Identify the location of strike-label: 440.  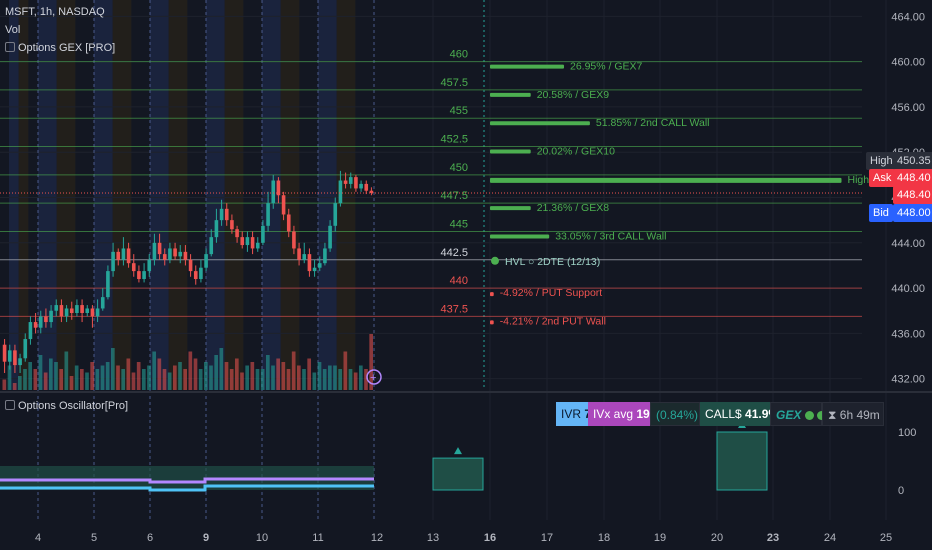
(459, 281).